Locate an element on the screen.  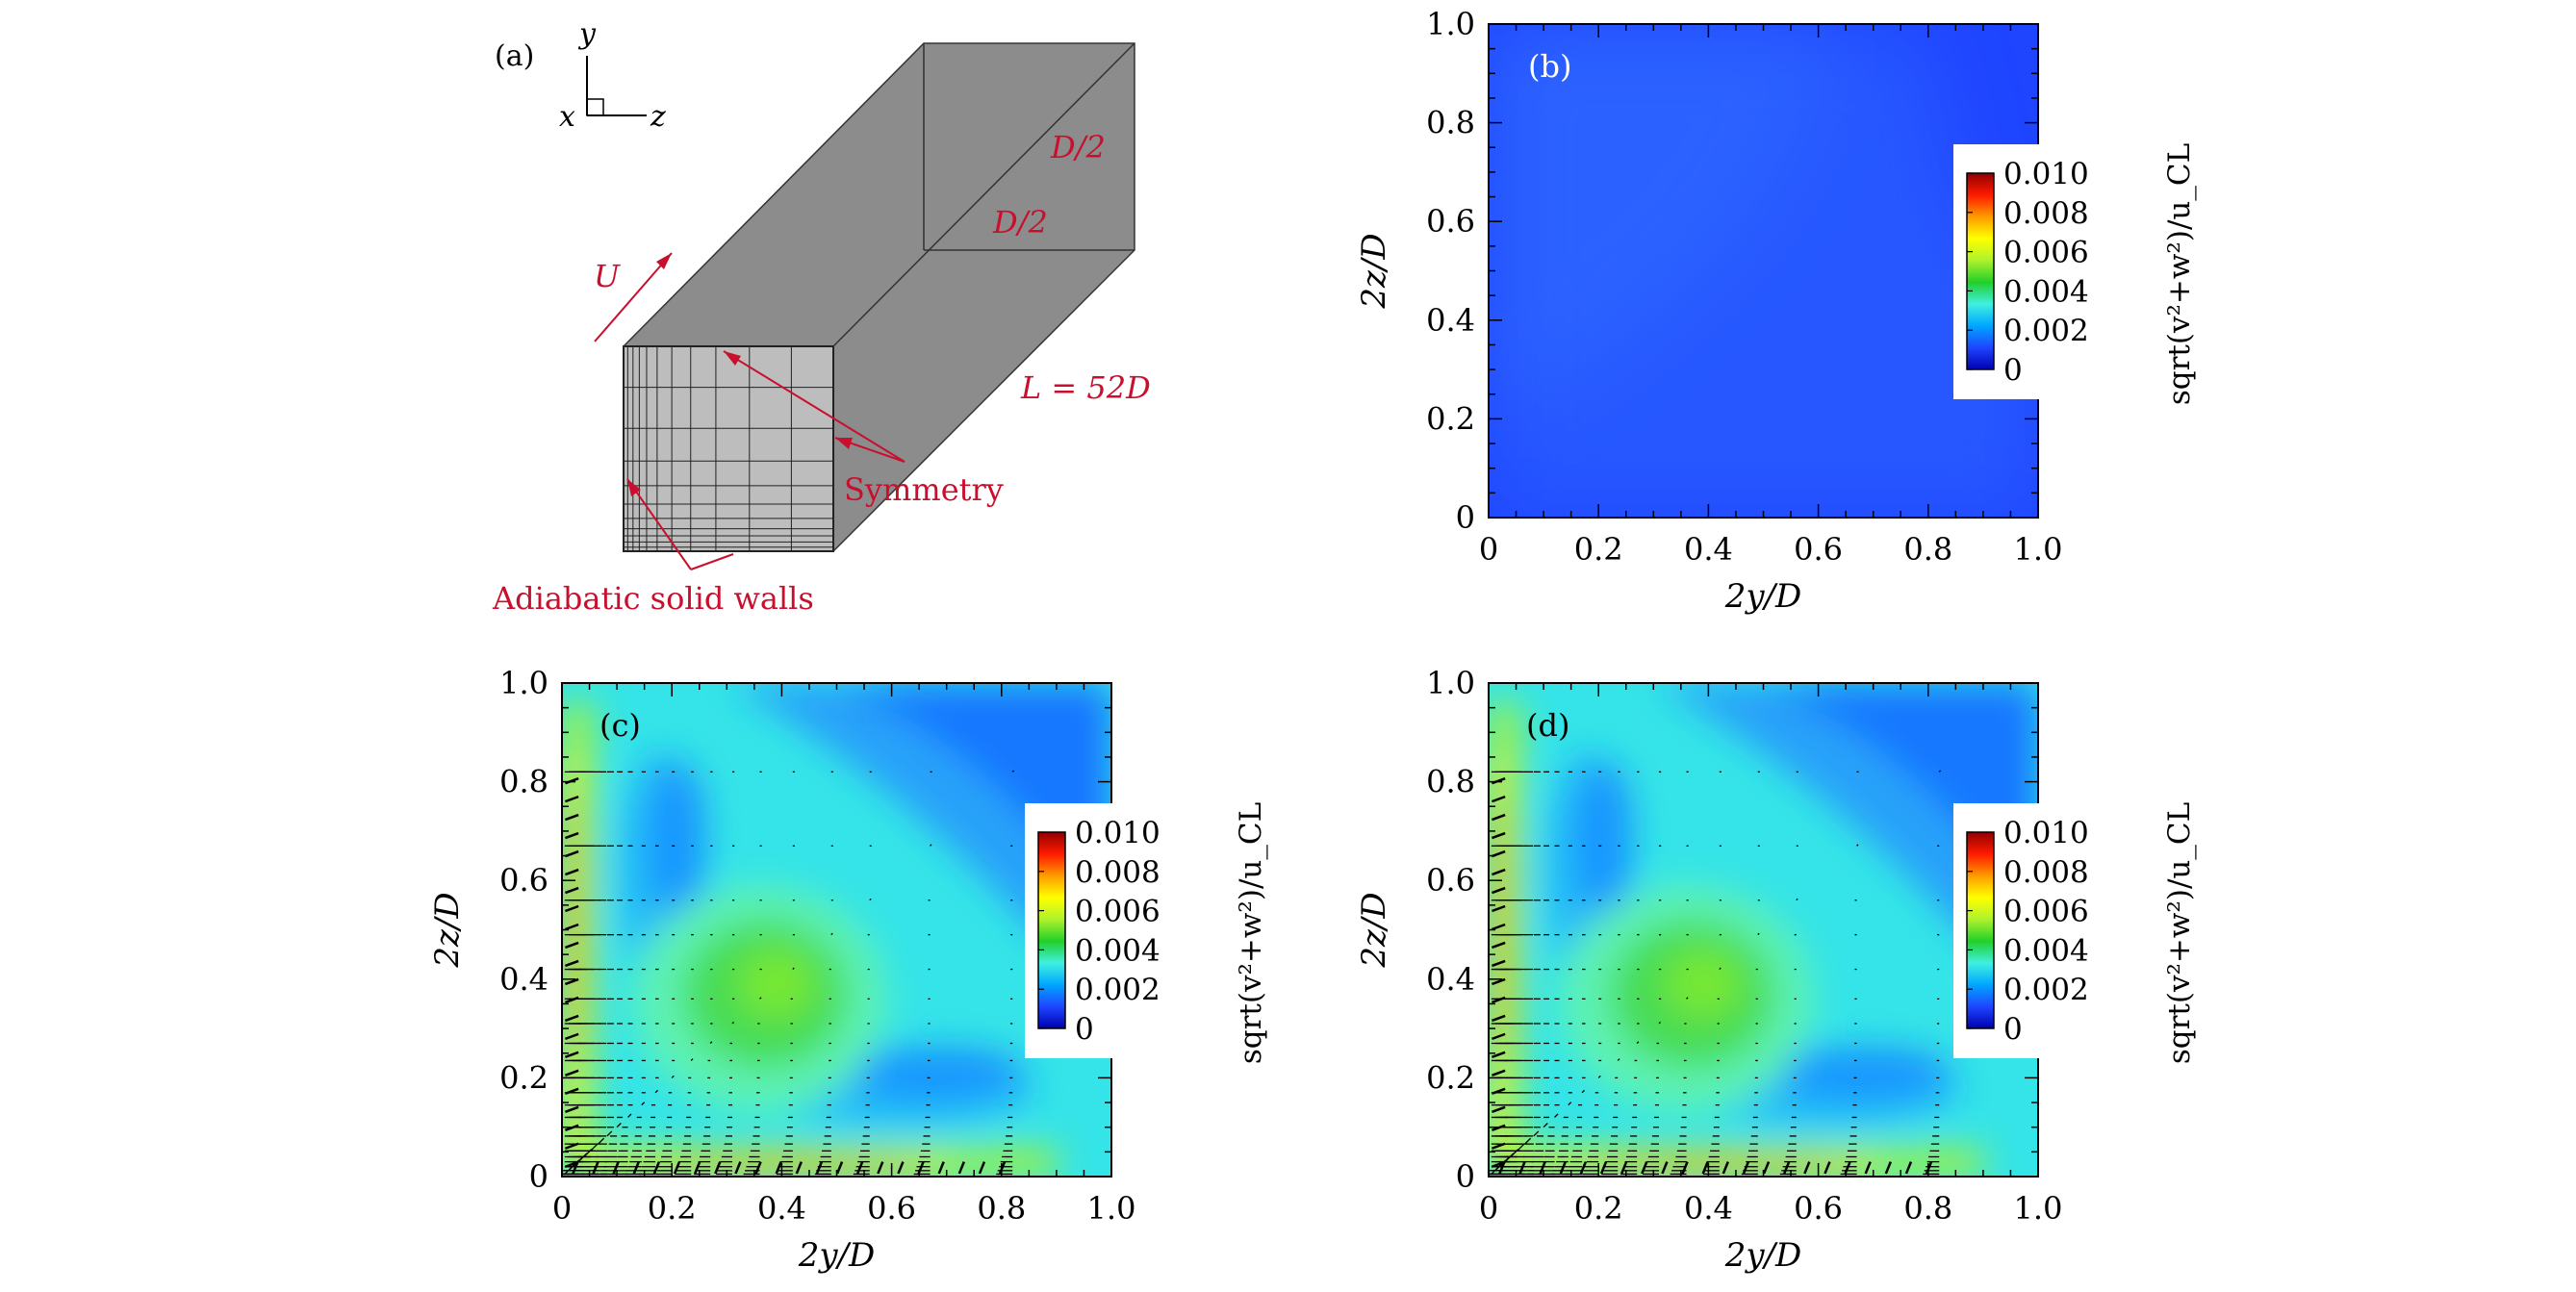
symmetry-label: Symmetry is located at coordinates (924, 490).